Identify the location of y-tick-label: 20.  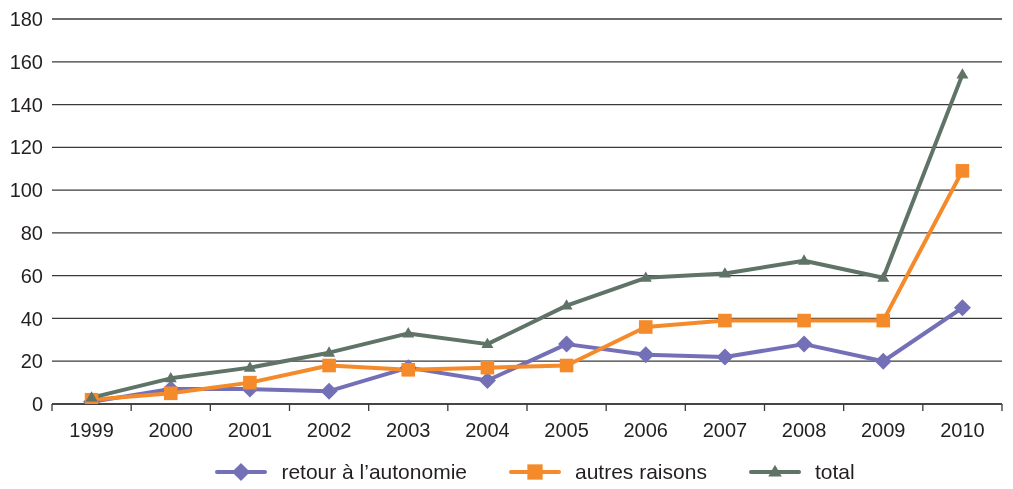
(31, 361).